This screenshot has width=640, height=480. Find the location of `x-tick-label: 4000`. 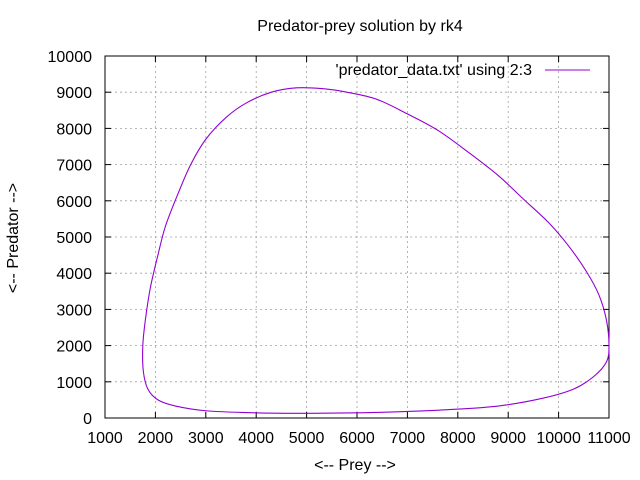

x-tick-label: 4000 is located at coordinates (256, 438).